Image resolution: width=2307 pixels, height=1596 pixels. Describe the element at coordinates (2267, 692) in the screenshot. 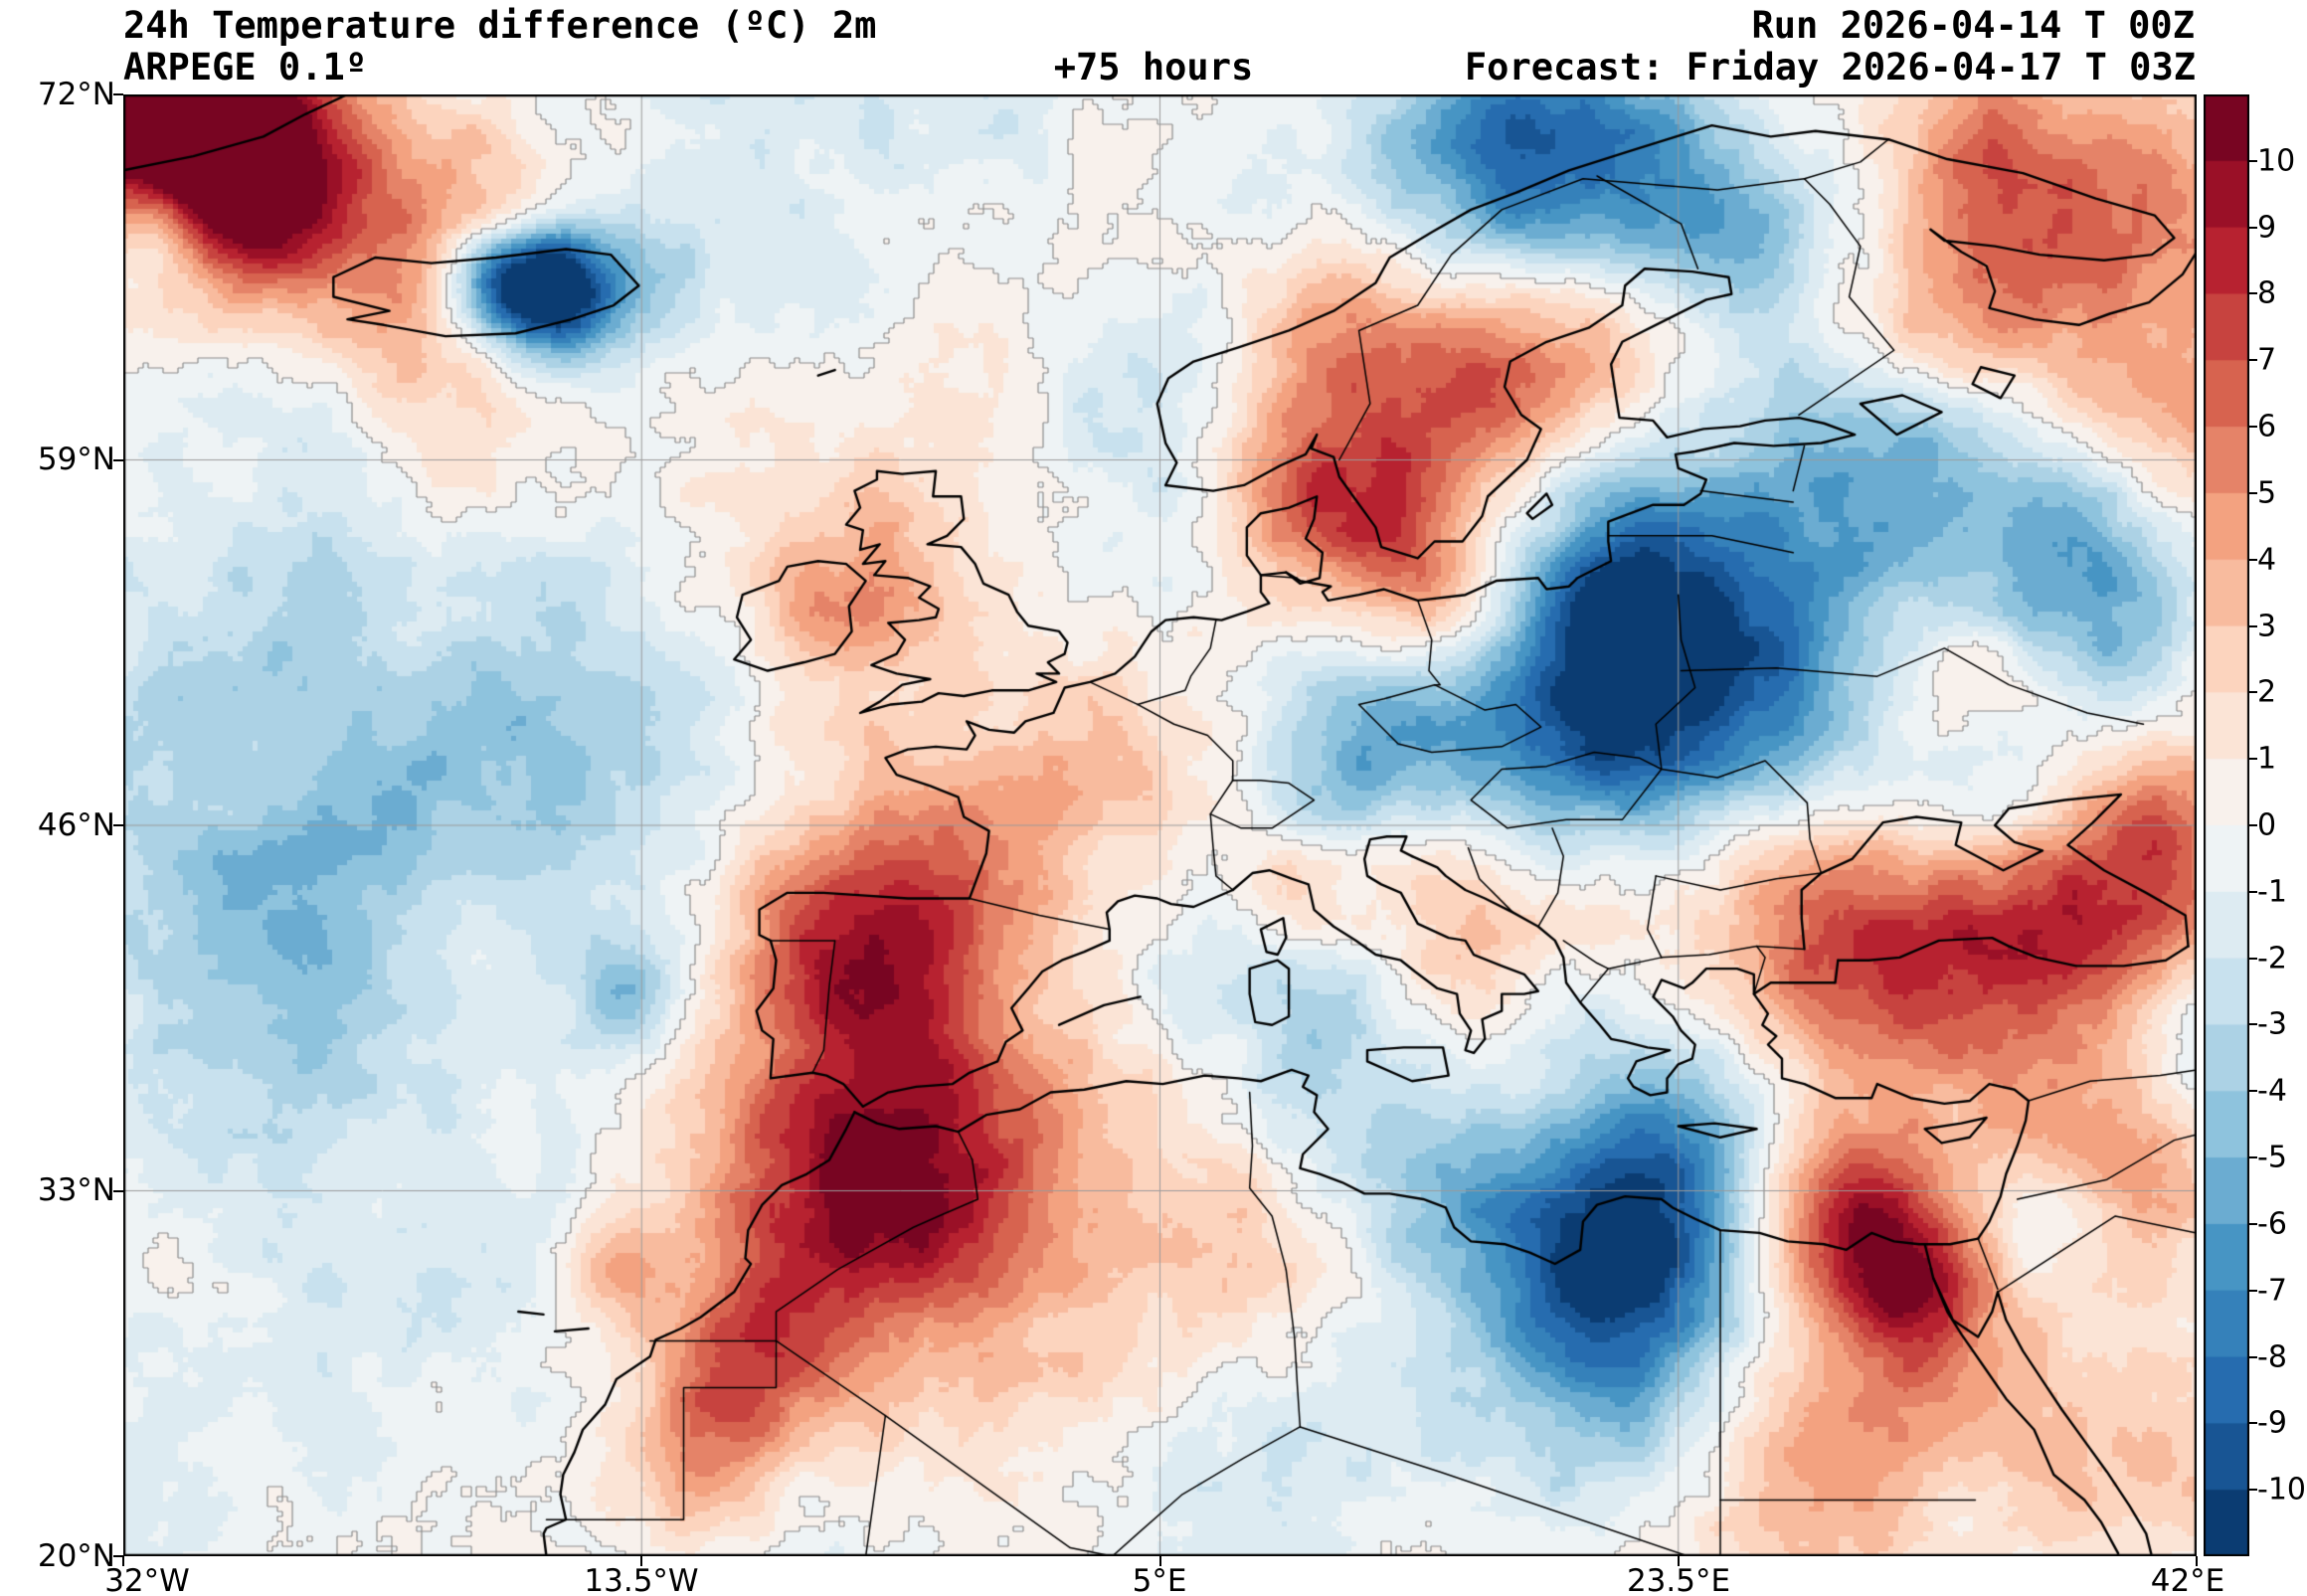

I see `colorbar-tick-label: 2` at that location.